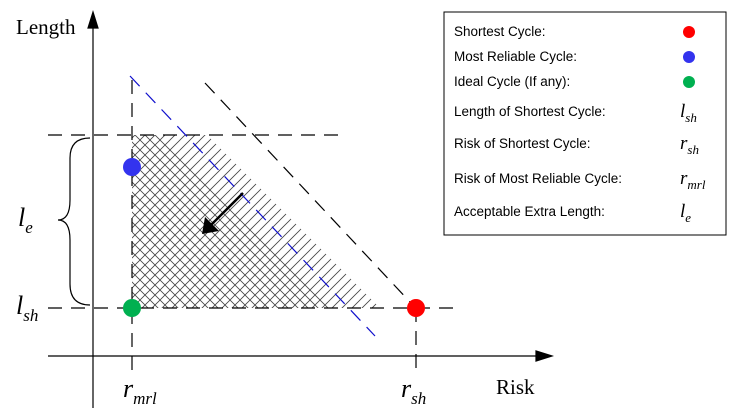 This screenshot has width=737, height=420. Describe the element at coordinates (688, 113) in the screenshot. I see `legend-symbol-3: lsh` at that location.